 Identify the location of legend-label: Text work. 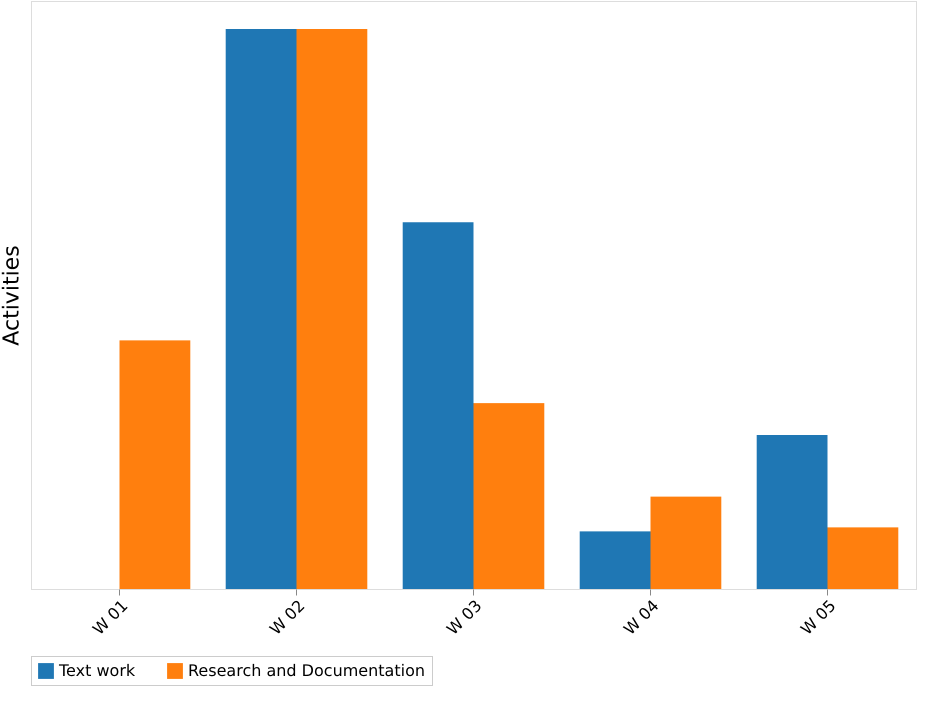
(97, 670).